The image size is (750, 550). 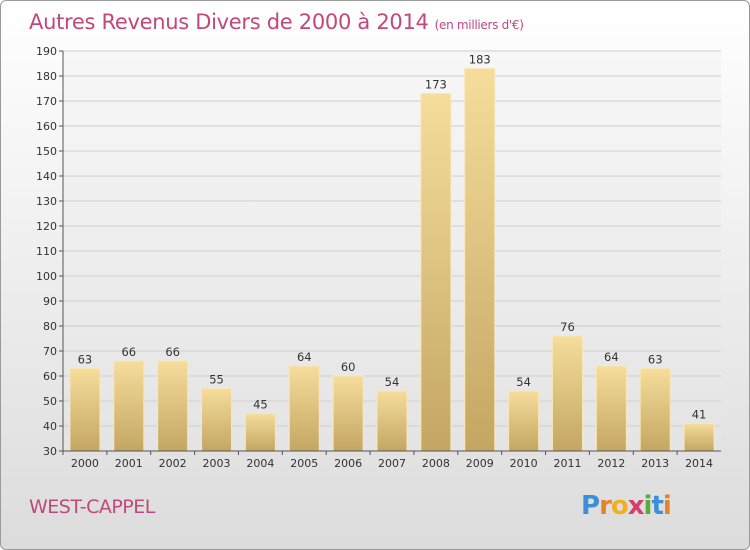 What do you see at coordinates (260, 463) in the screenshot?
I see `x-tick-label-2004: 2004` at bounding box center [260, 463].